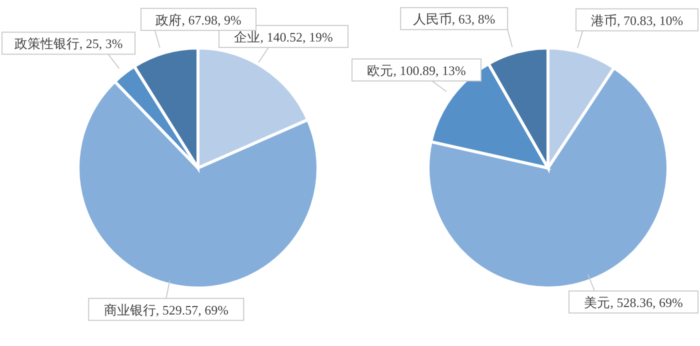  What do you see at coordinates (166, 310) in the screenshot?
I see `slice-label: 商业银行, 529.57, 69%` at bounding box center [166, 310].